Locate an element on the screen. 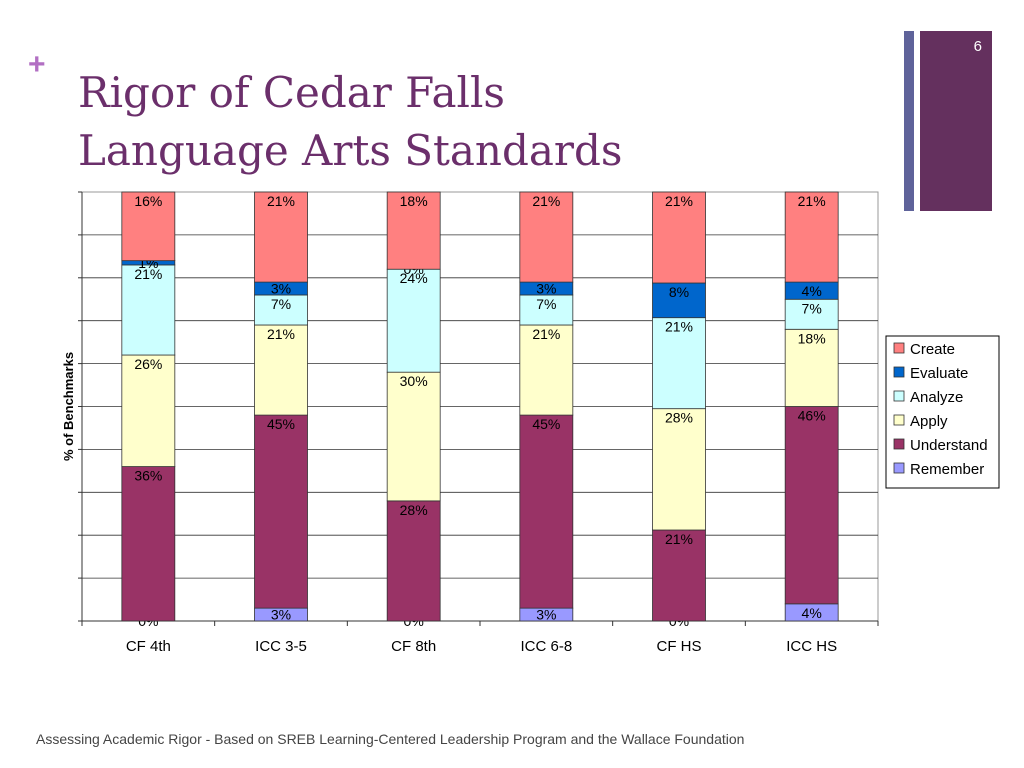 This screenshot has width=1024, height=768. legend-swatch-understand is located at coordinates (899, 444).